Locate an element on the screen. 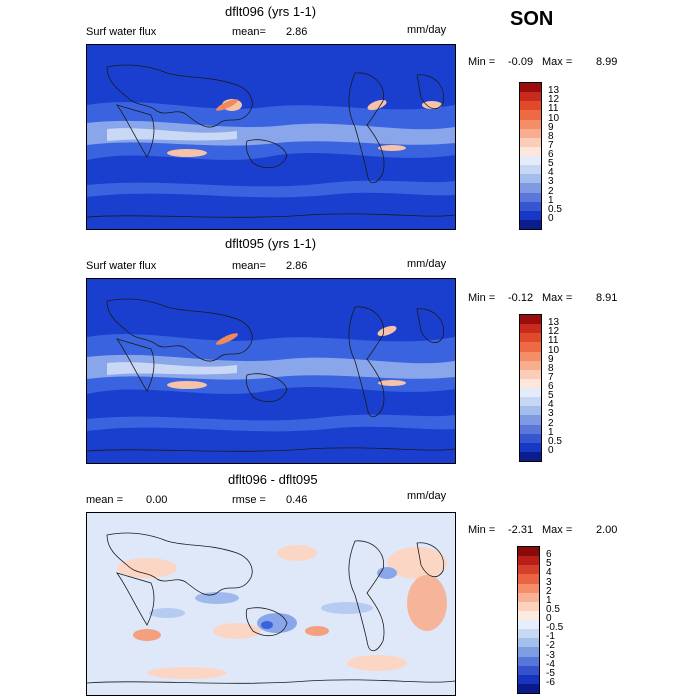  panel2-variable-label: Surf water flux is located at coordinates (121, 266).